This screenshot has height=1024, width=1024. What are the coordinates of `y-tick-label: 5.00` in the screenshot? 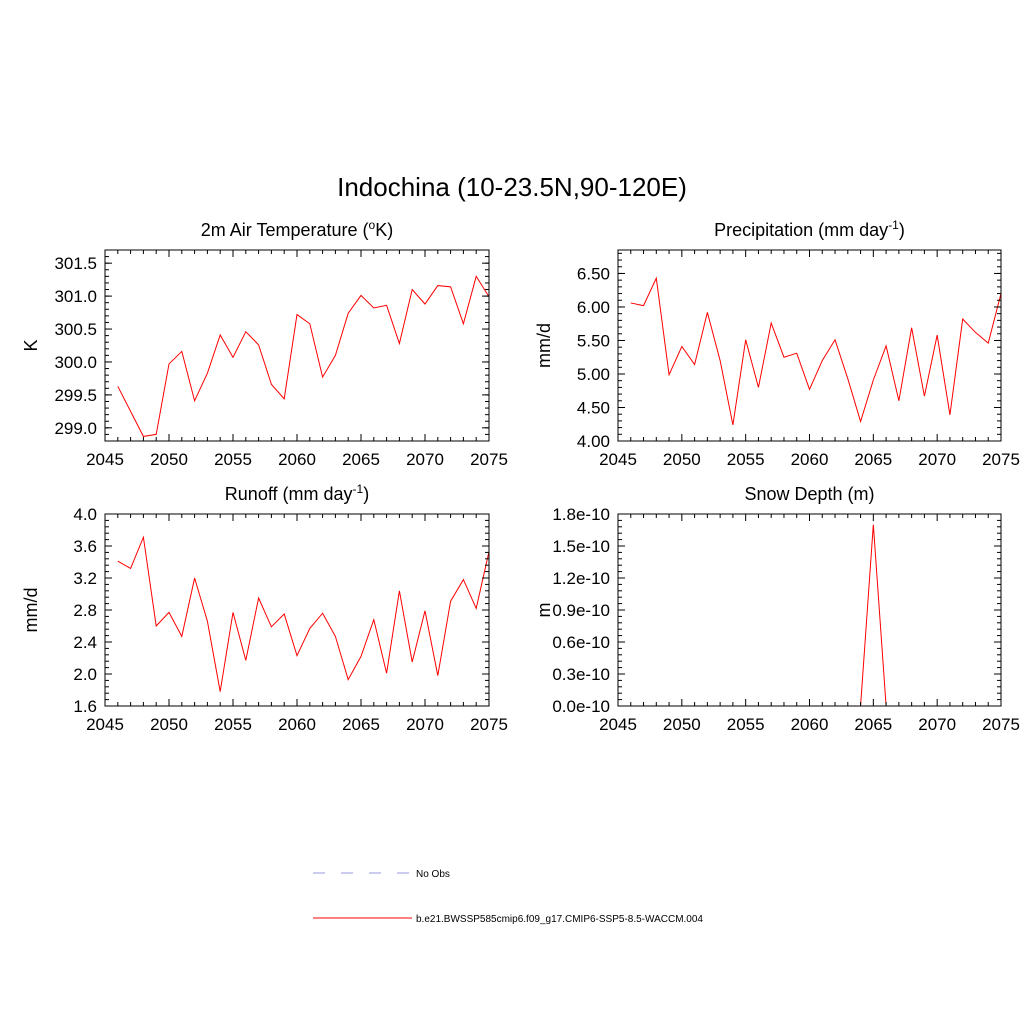 It's located at (593, 374).